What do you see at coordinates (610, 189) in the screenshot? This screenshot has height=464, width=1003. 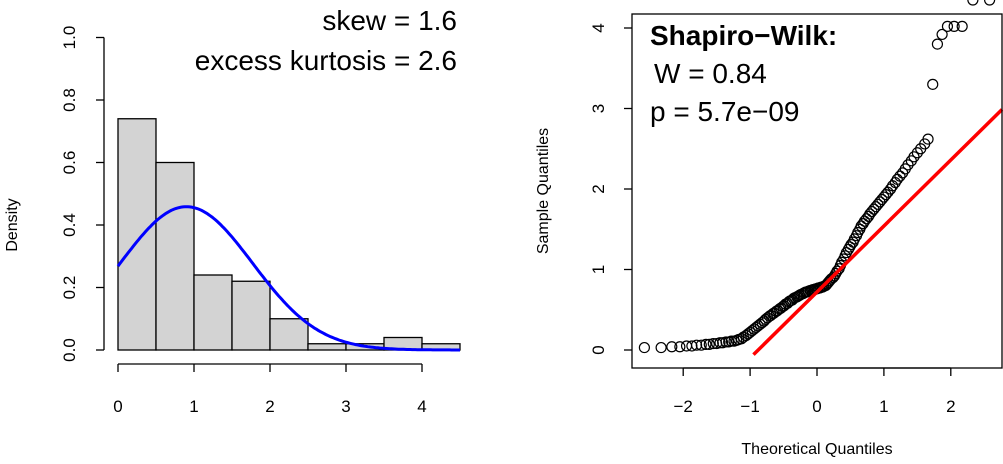 I see `qq-y-axis: 0 1 2 3 4` at bounding box center [610, 189].